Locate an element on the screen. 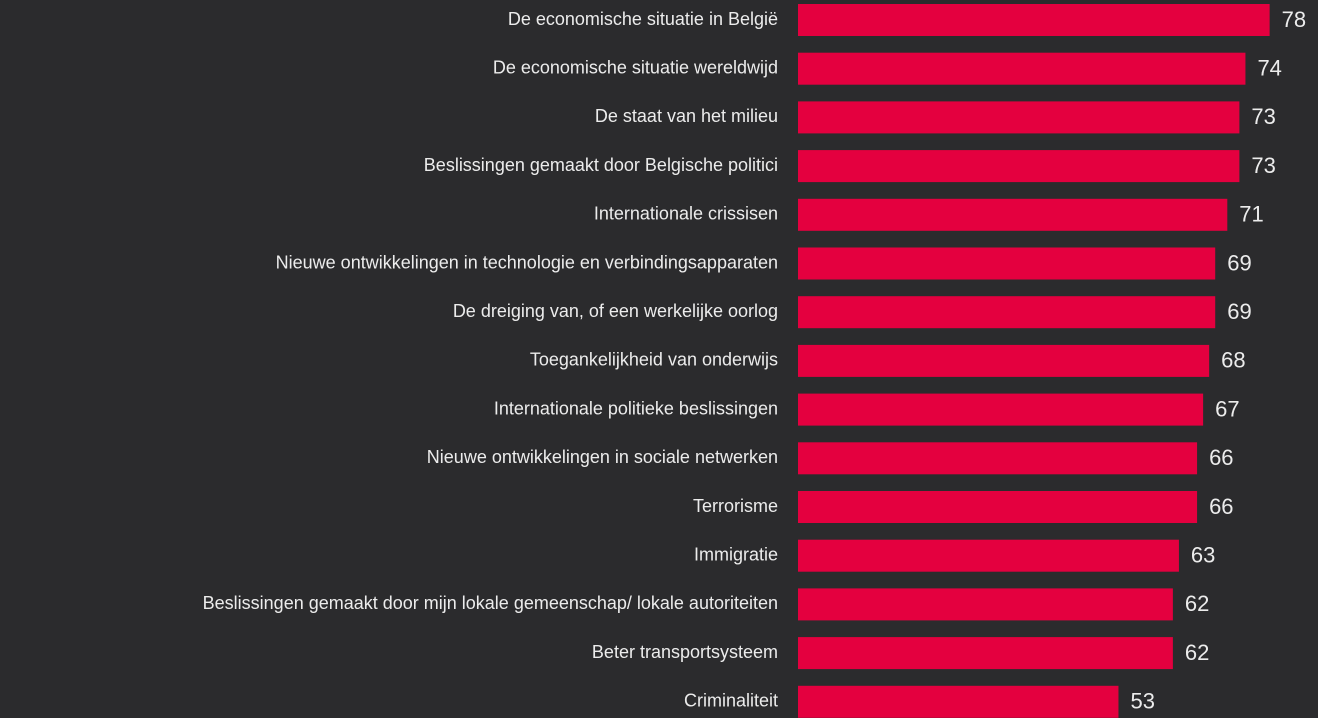  category-label: De economische situatie in België is located at coordinates (643, 19).